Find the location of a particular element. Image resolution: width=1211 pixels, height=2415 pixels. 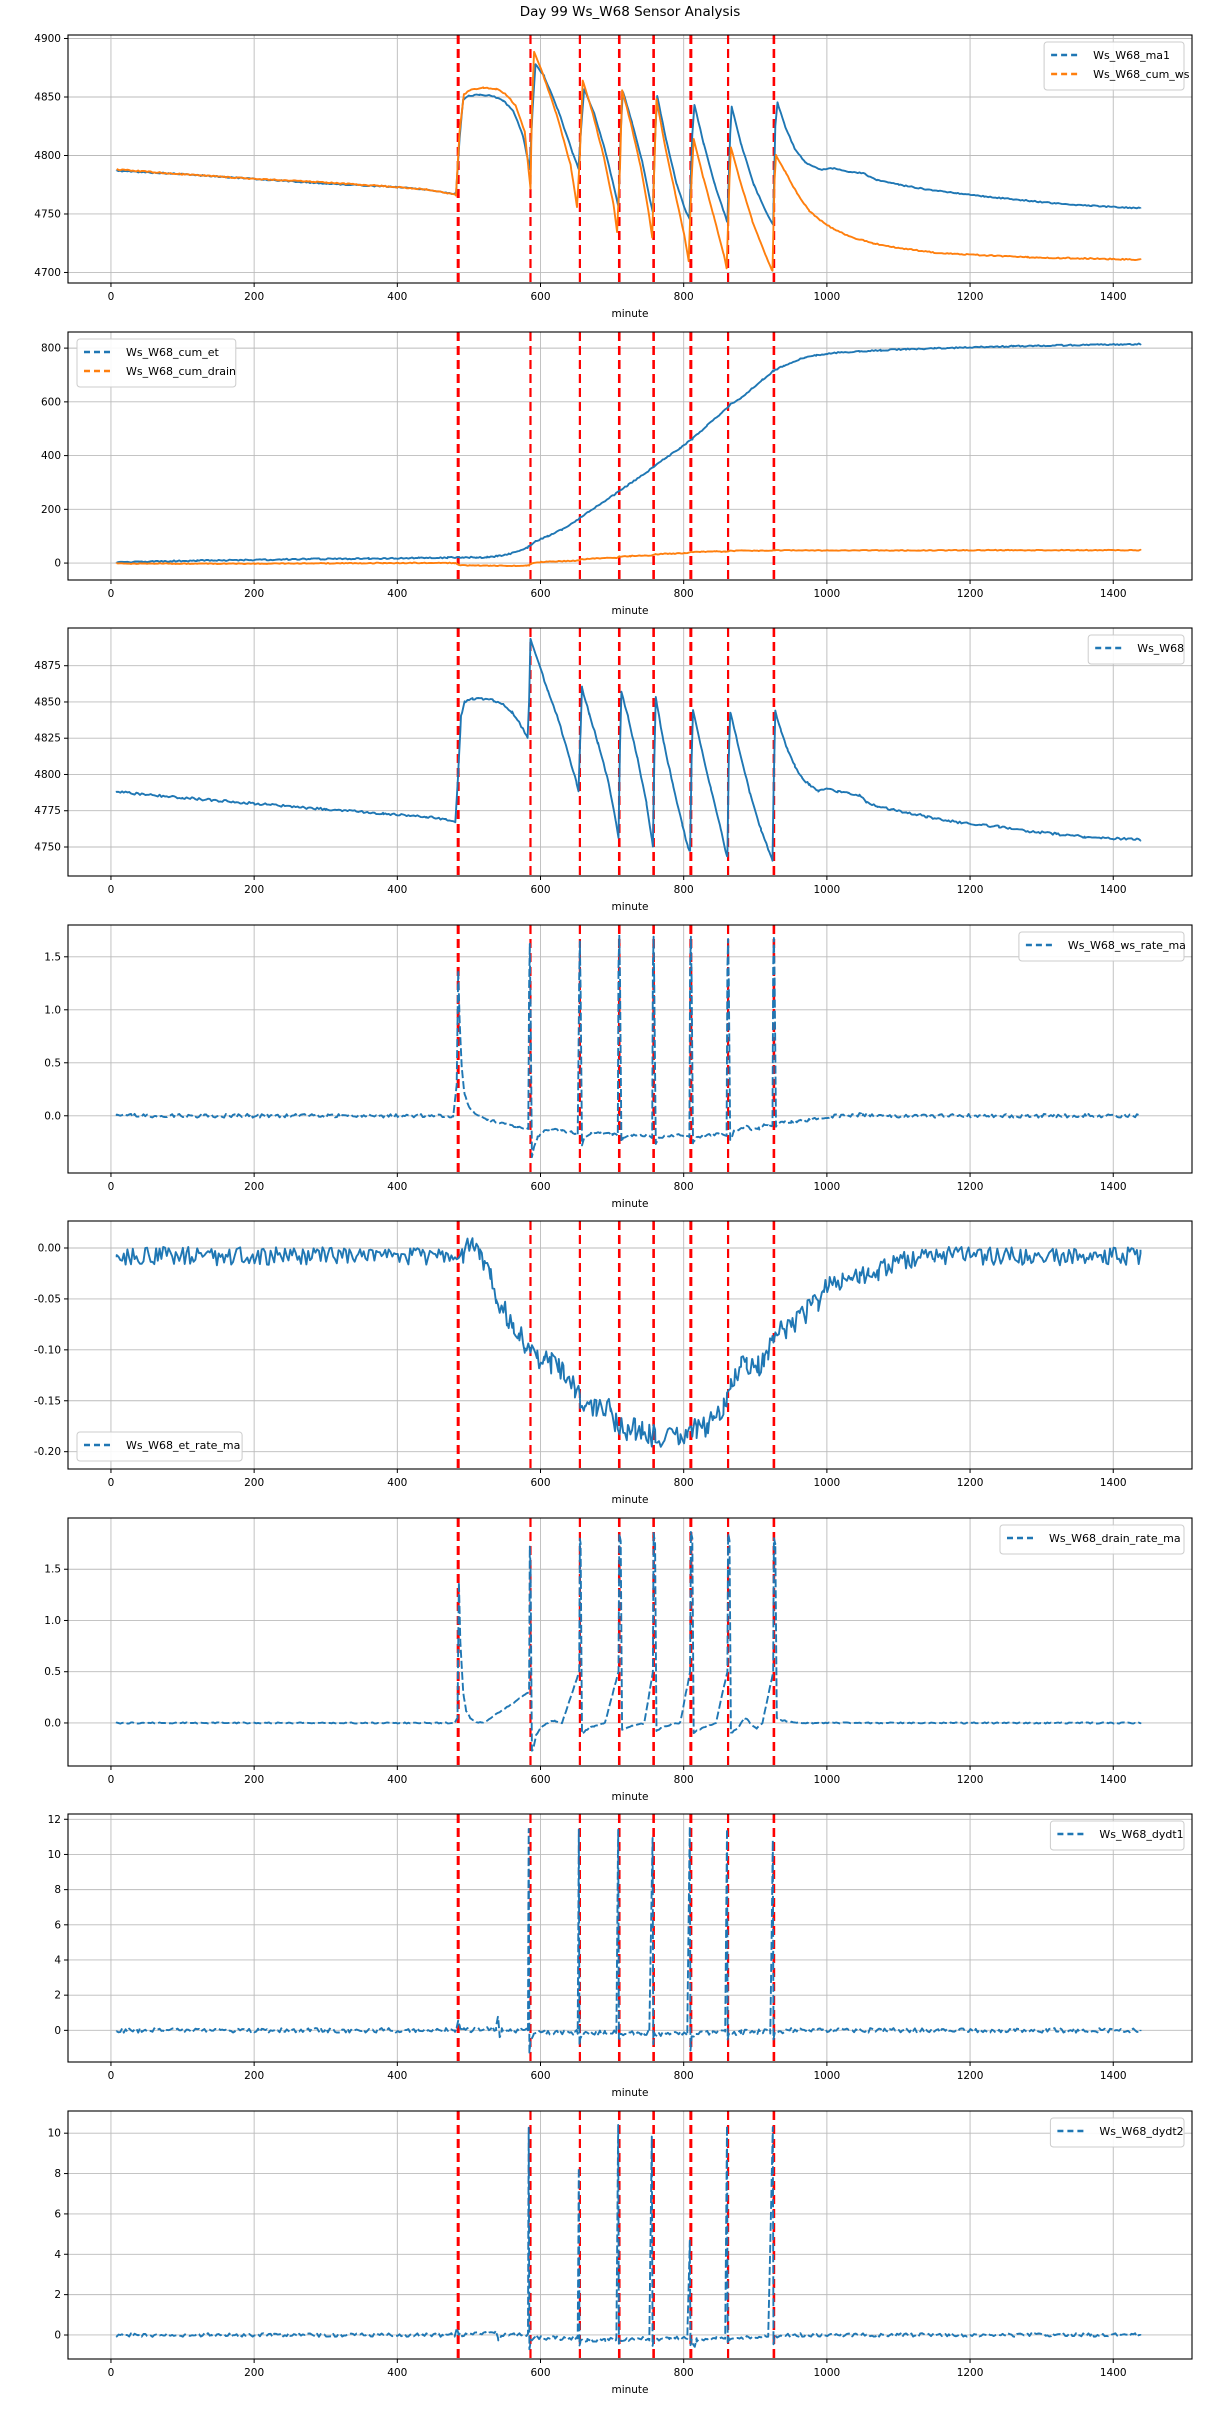

y-tick-label: 12 is located at coordinates (54, 1820).